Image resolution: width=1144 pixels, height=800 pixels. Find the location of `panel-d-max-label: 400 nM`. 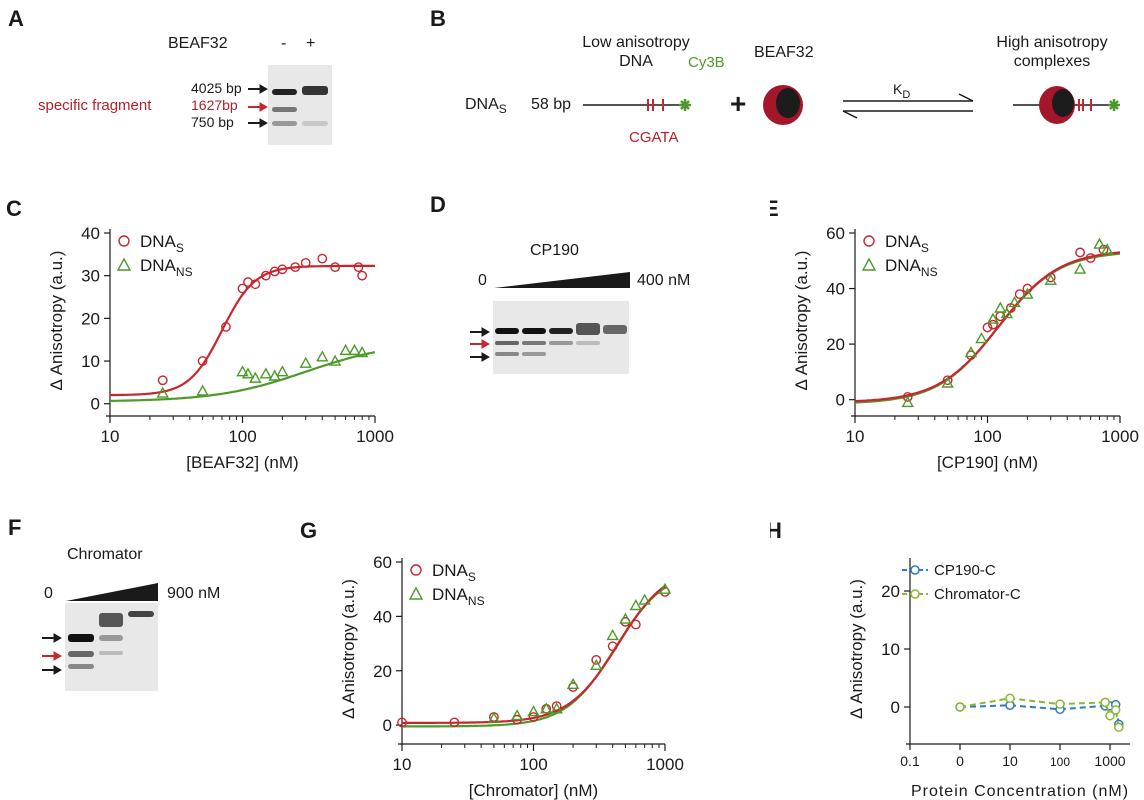

panel-d-max-label: 400 nM is located at coordinates (664, 280).